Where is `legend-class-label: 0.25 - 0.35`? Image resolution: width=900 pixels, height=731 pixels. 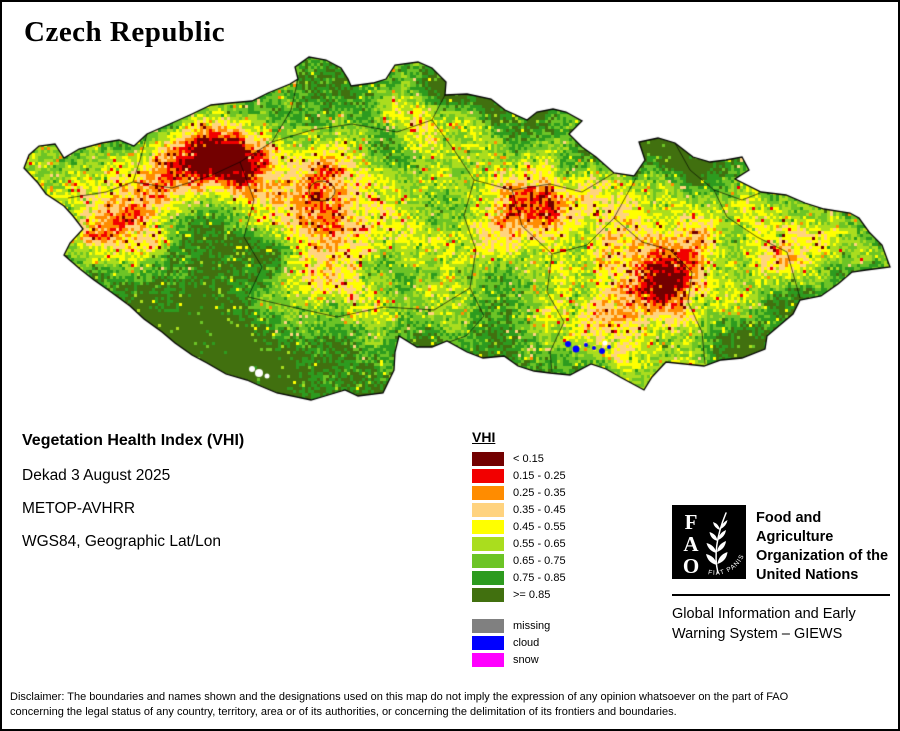 legend-class-label: 0.25 - 0.35 is located at coordinates (539, 493).